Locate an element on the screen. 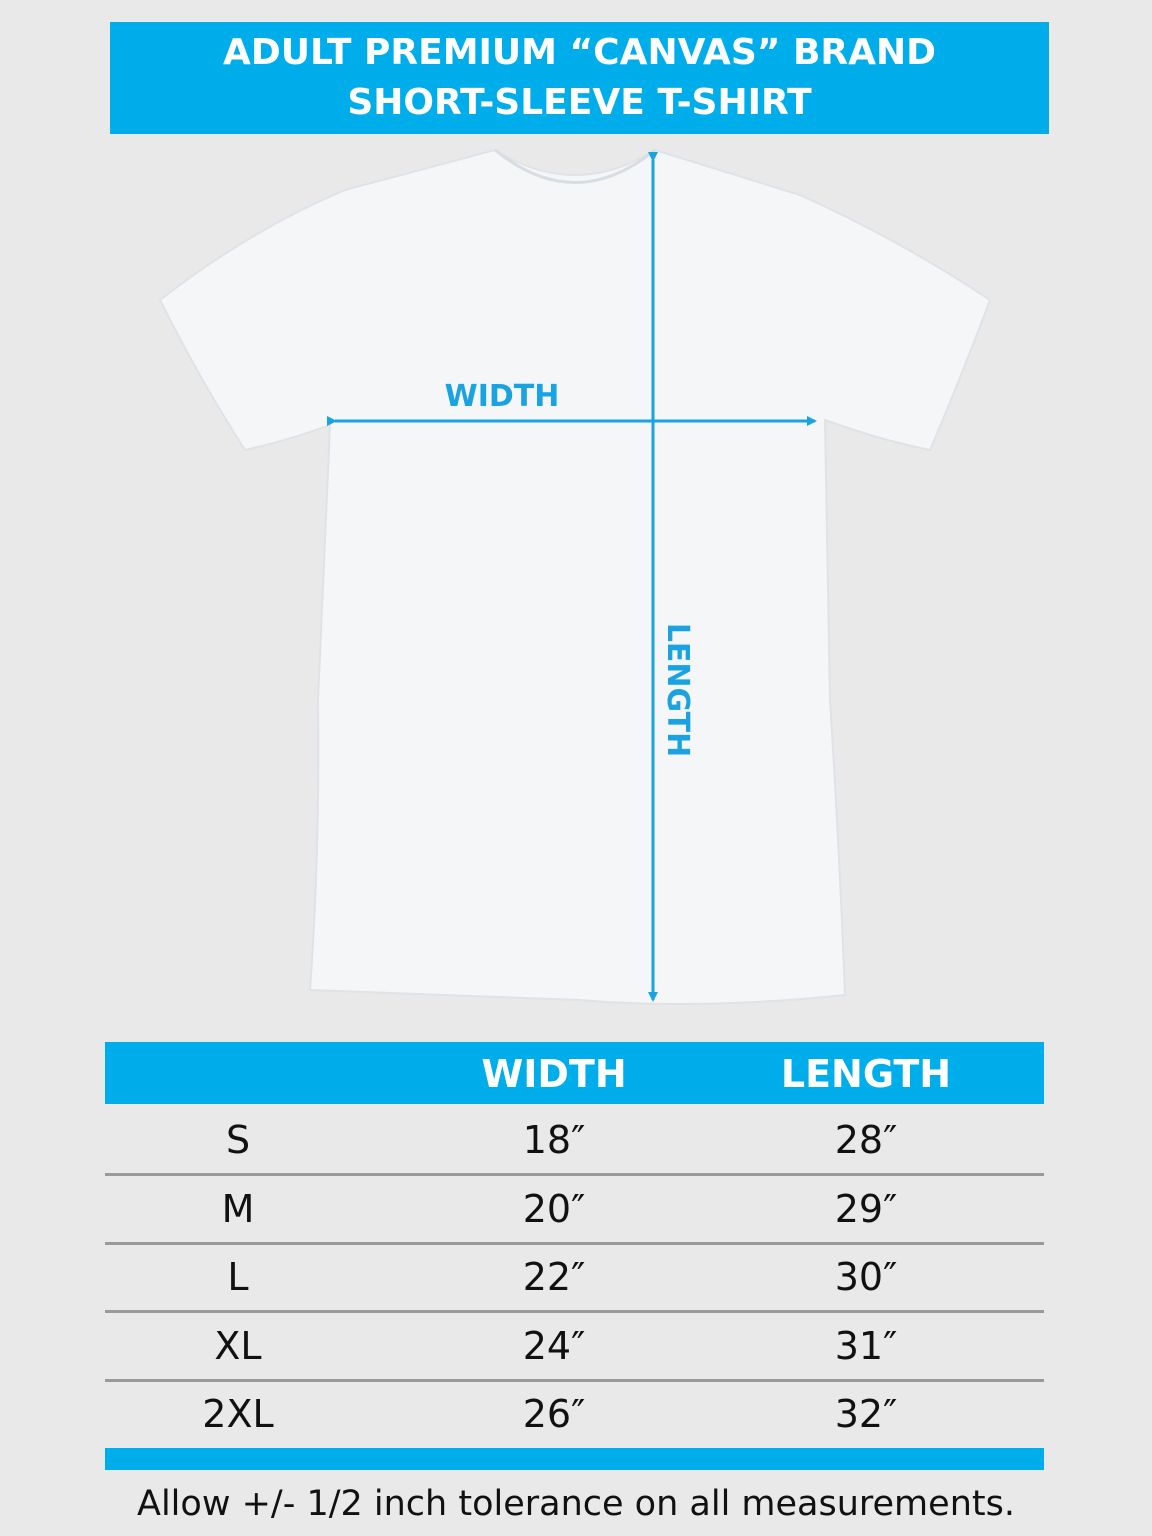 This screenshot has height=1536, width=1152. table-row: 2XL 26″ 32″ is located at coordinates (574, 1414).